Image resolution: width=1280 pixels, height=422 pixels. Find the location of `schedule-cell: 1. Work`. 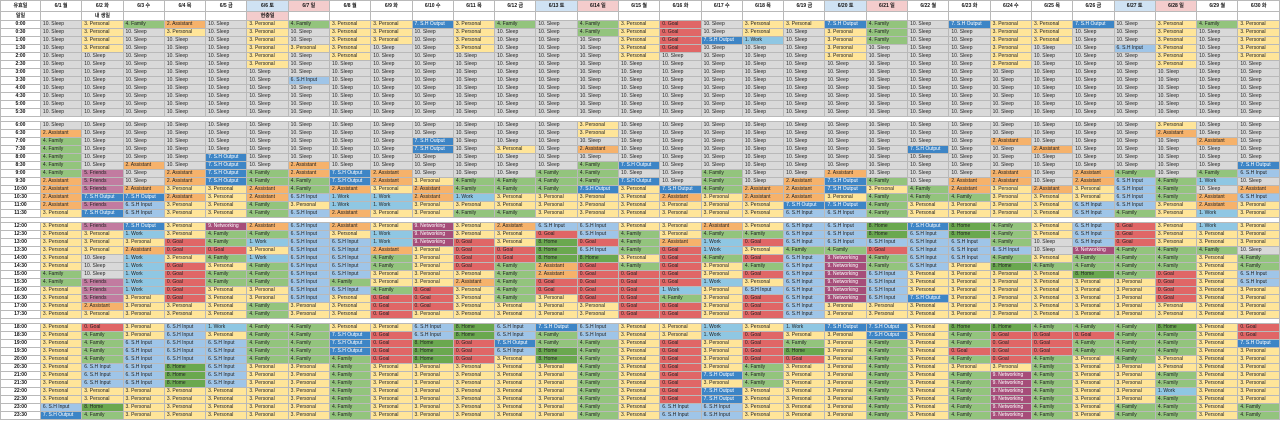

schedule-cell: 1. Work is located at coordinates (143, 274).